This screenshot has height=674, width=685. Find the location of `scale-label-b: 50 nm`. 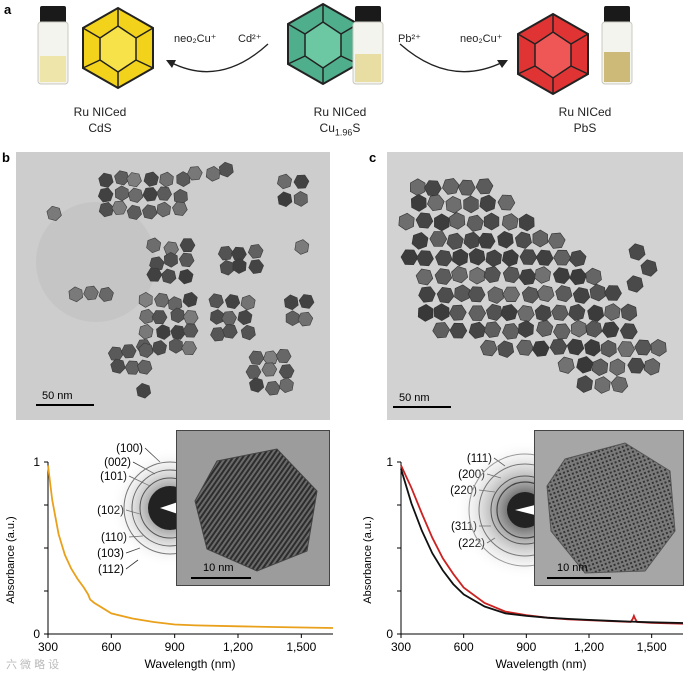

scale-label-b: 50 nm is located at coordinates (57, 396).